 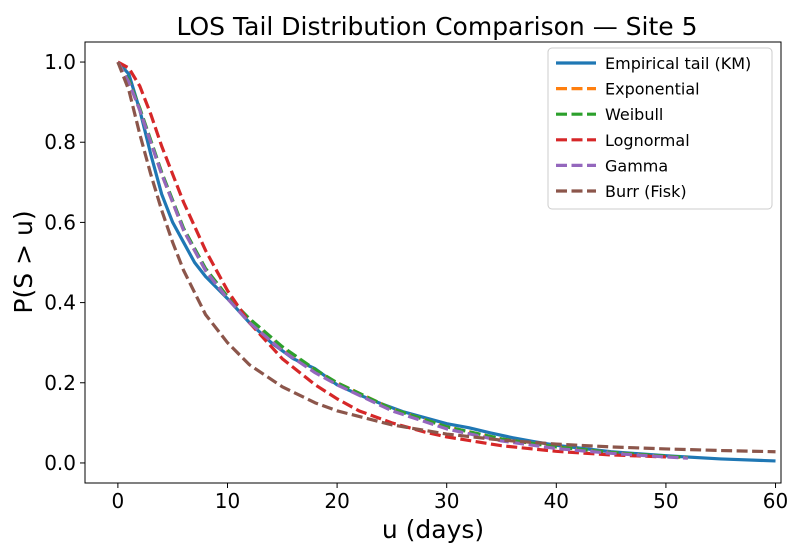 I want to click on legend-box, so click(x=660, y=128).